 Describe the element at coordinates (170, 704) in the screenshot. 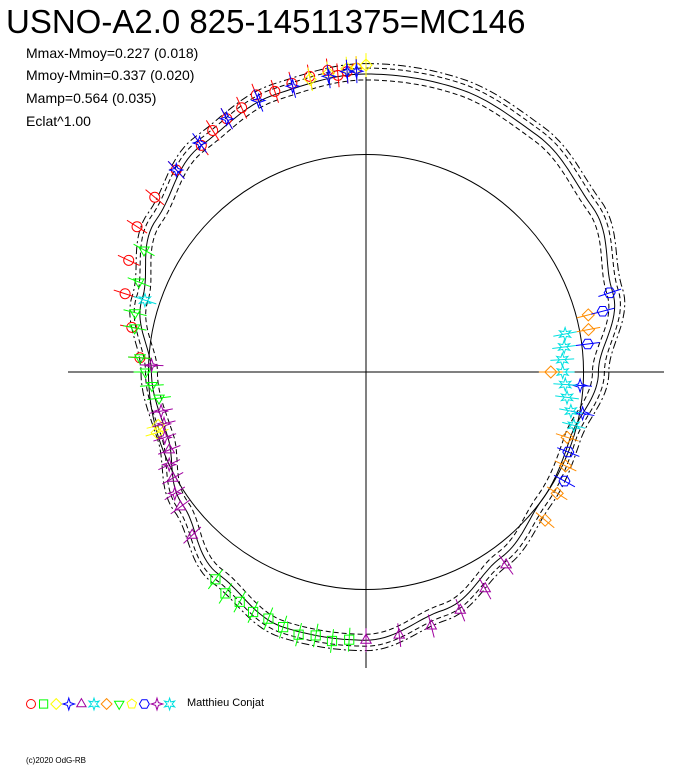

I see `legend-symbol-star6` at that location.